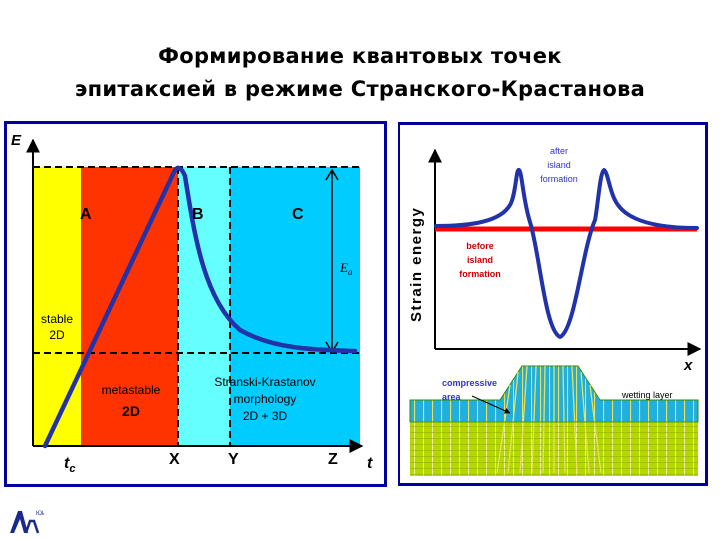 The height and width of the screenshot is (540, 720). Describe the element at coordinates (559, 151) in the screenshot. I see `after-label-1: after` at that location.